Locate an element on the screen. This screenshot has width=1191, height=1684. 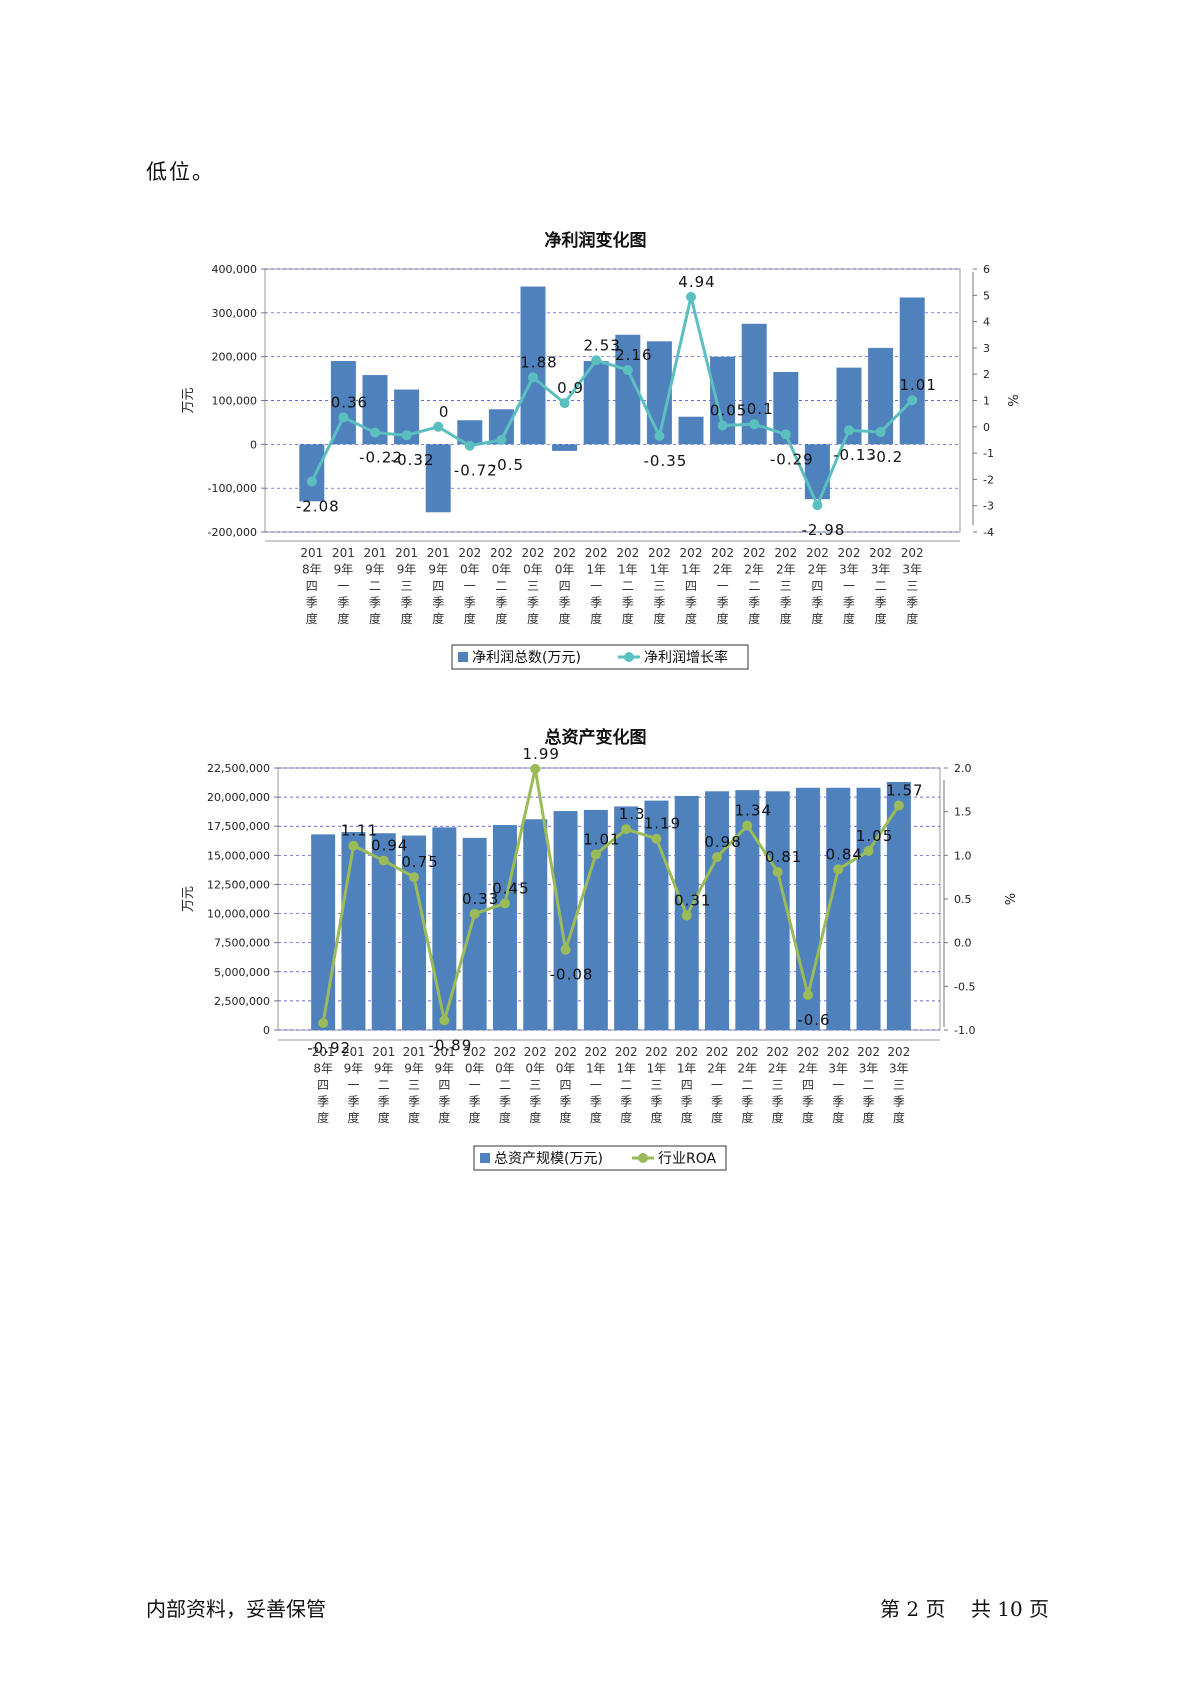
x-tick-label: 202 1年三季度 is located at coordinates (659, 586).